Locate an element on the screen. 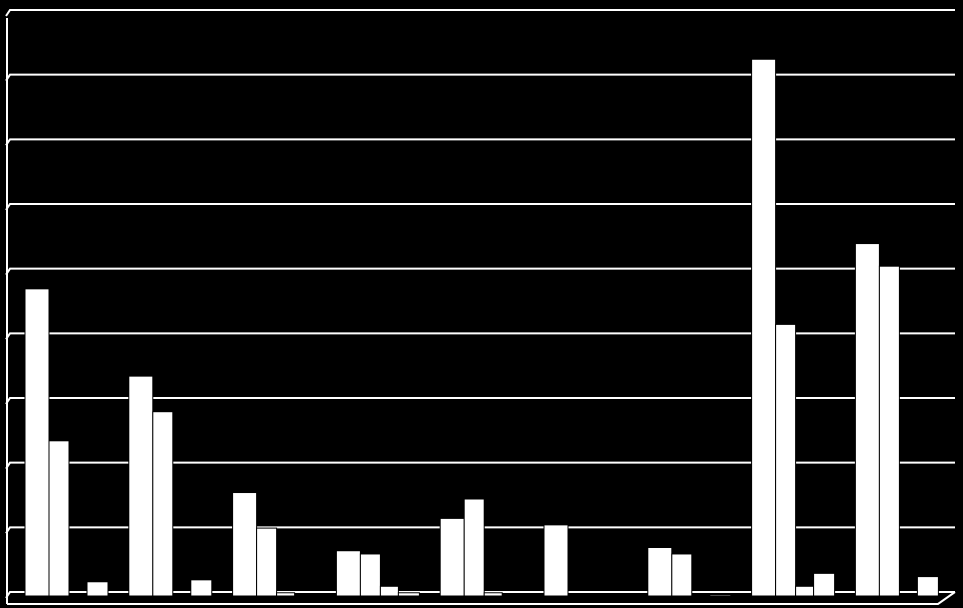 This screenshot has height=608, width=963. floor is located at coordinates (481, 598).